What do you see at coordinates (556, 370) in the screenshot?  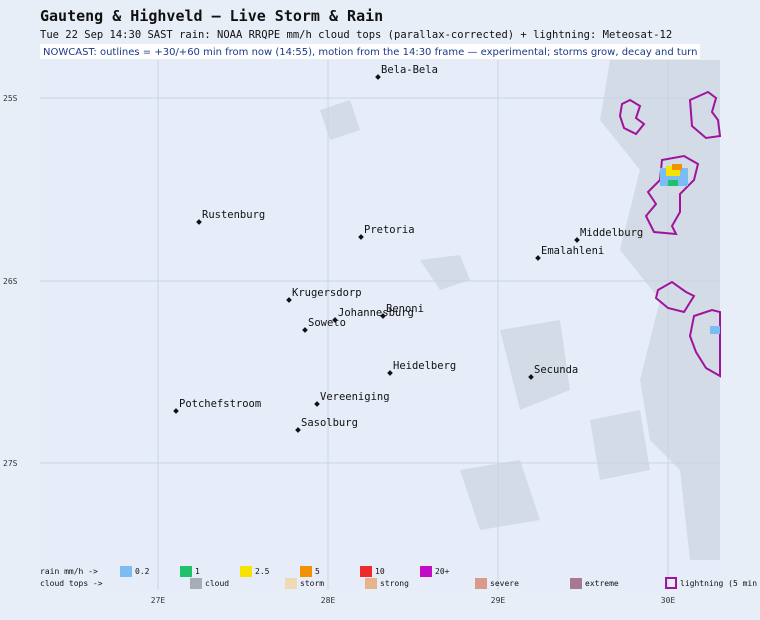 I see `place-label: Secunda` at bounding box center [556, 370].